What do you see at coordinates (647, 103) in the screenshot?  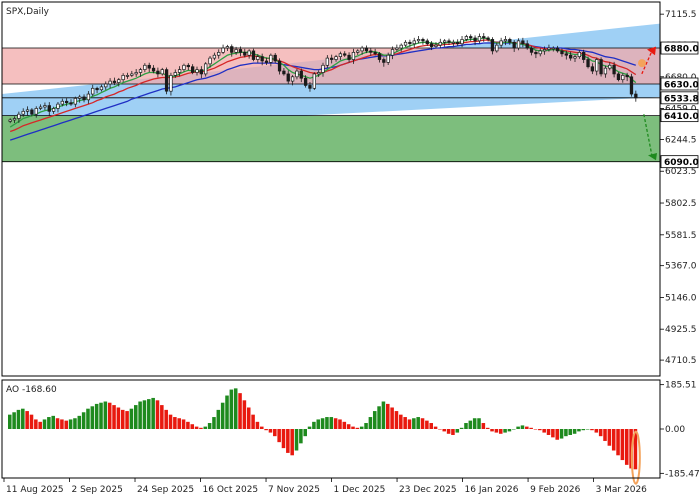 I see `forecast-arrows` at bounding box center [647, 103].